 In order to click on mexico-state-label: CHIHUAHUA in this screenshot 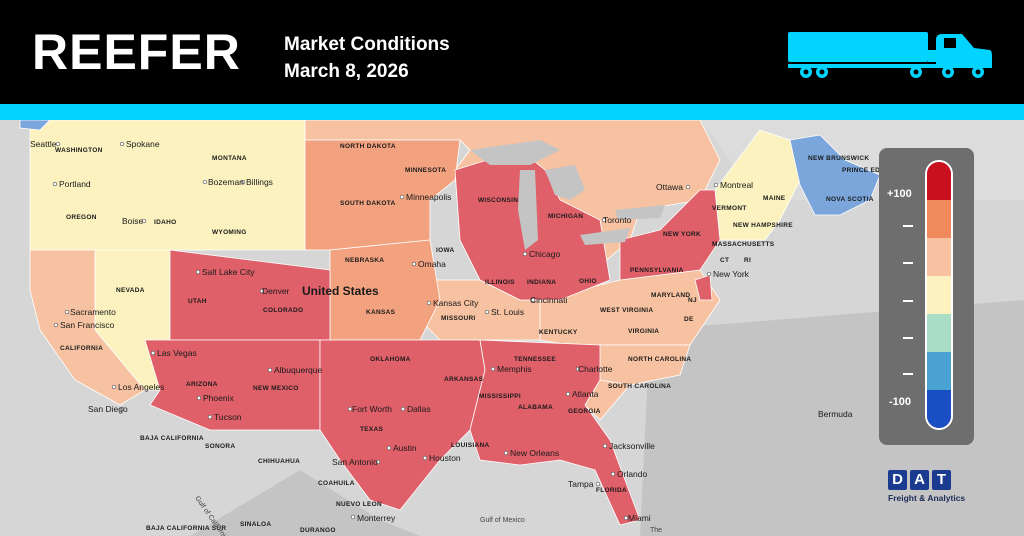, I will do `click(279, 461)`.